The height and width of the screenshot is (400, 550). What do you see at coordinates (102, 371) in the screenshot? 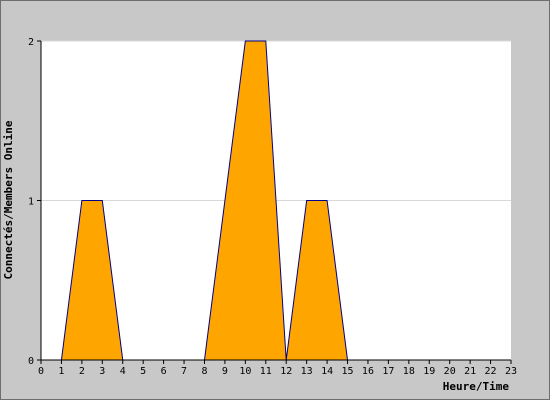
I see `x-tick-label: 3` at bounding box center [102, 371].